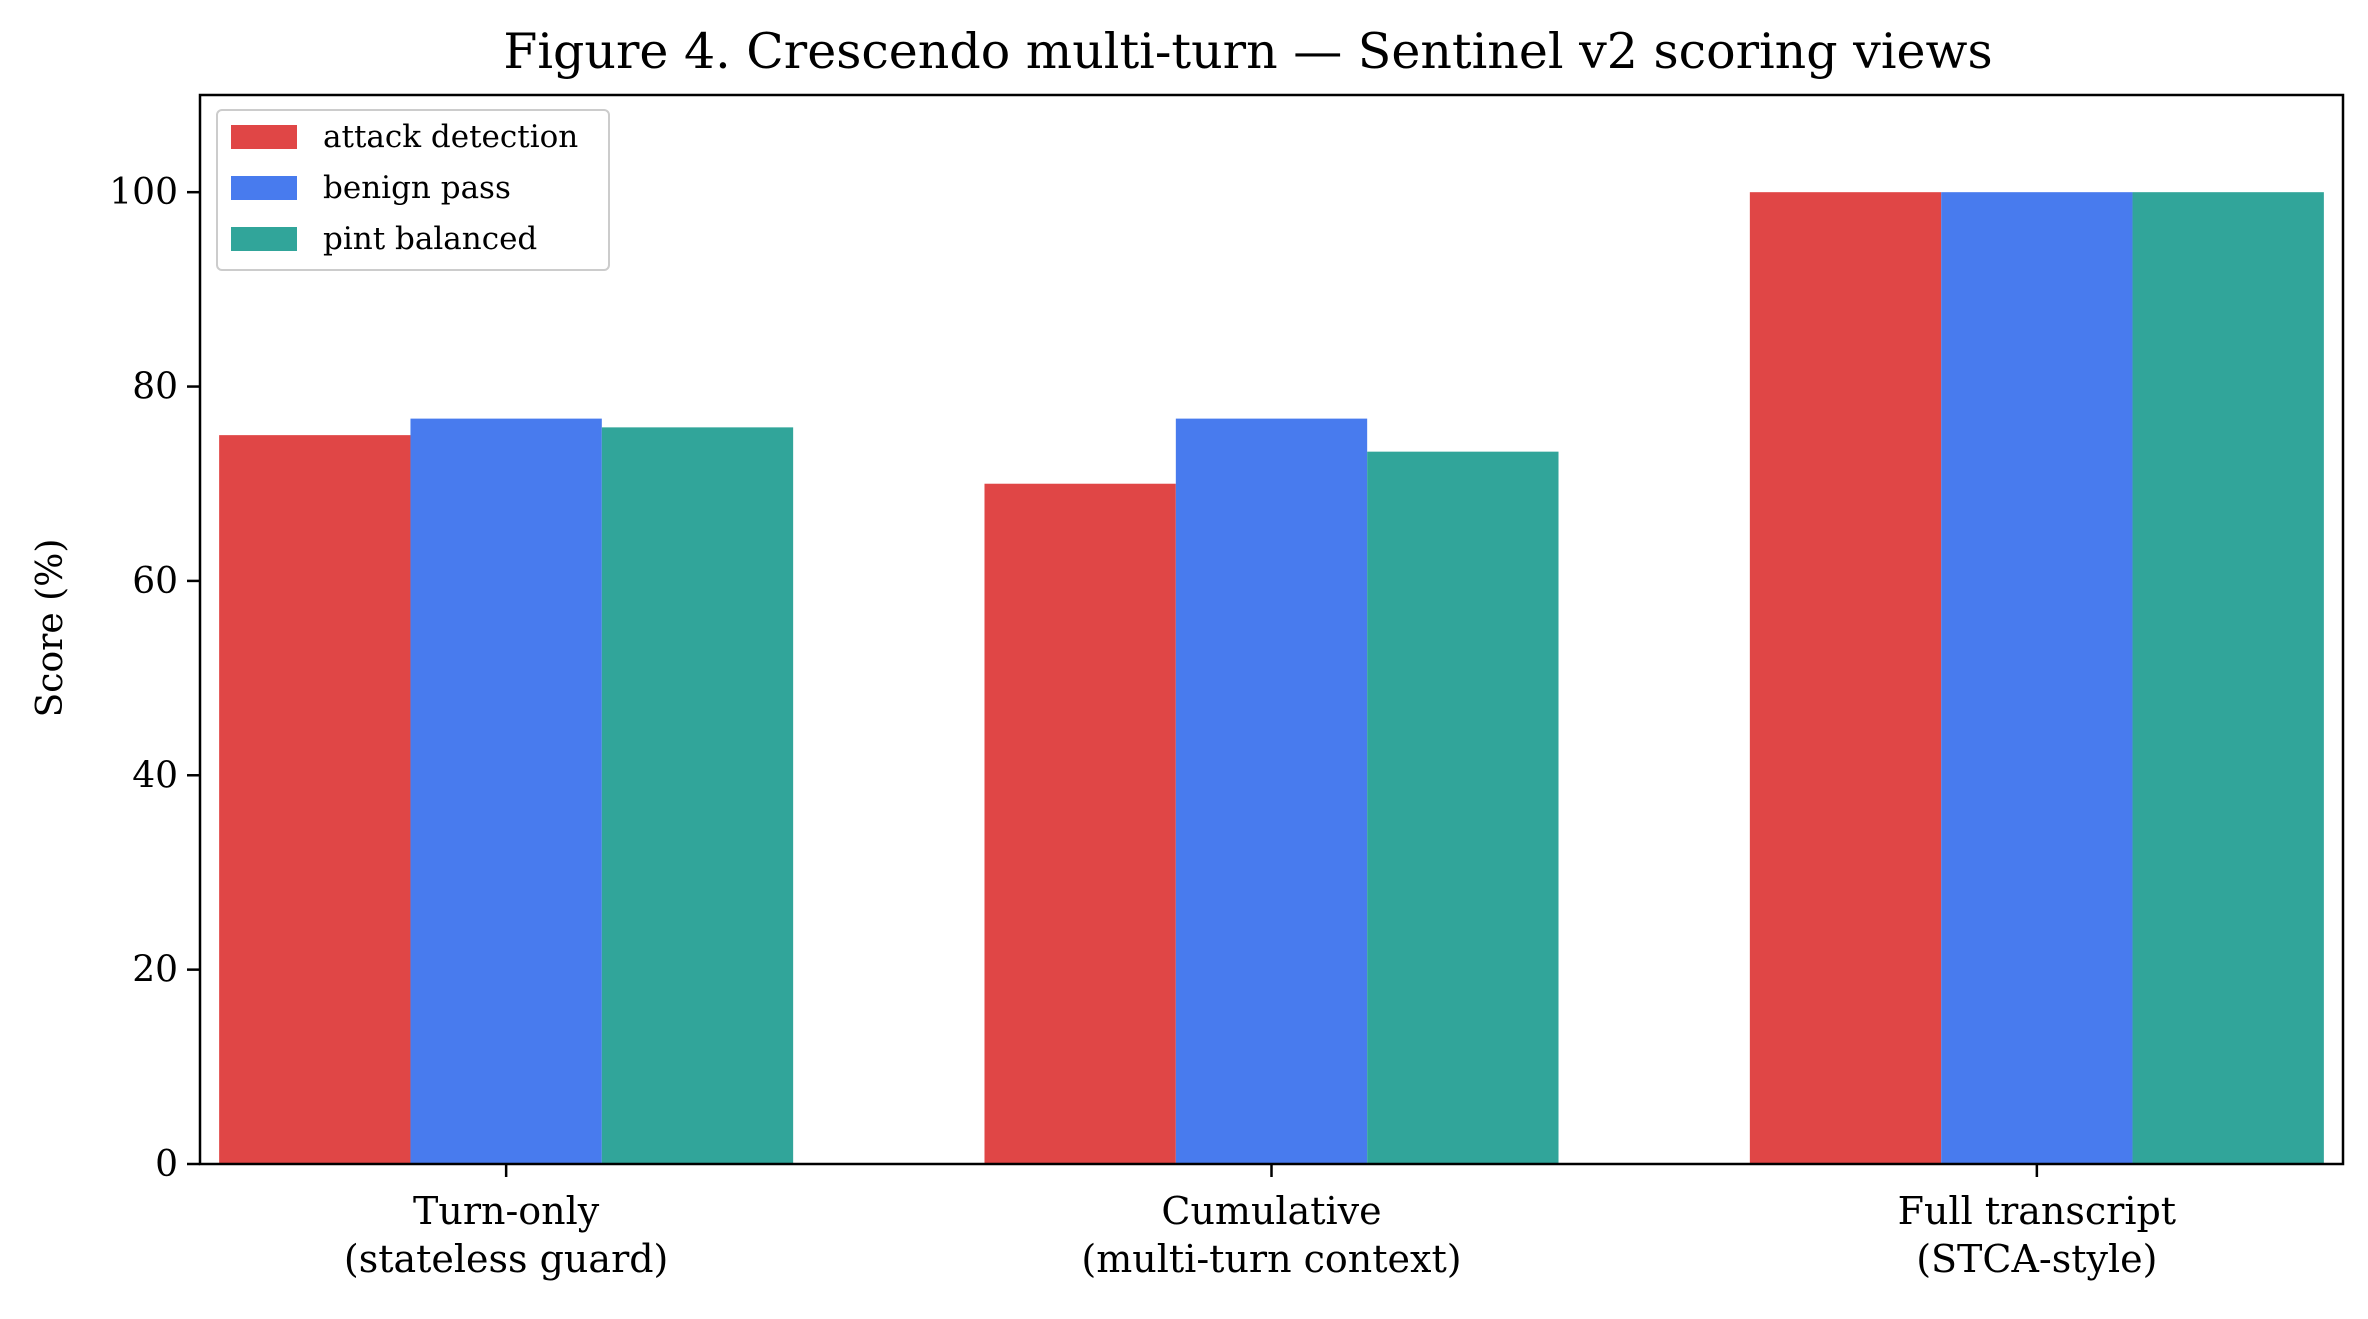 Image resolution: width=2368 pixels, height=1319 pixels. Describe the element at coordinates (417, 188) in the screenshot. I see `legend-label-benign-pass: benign pass` at that location.